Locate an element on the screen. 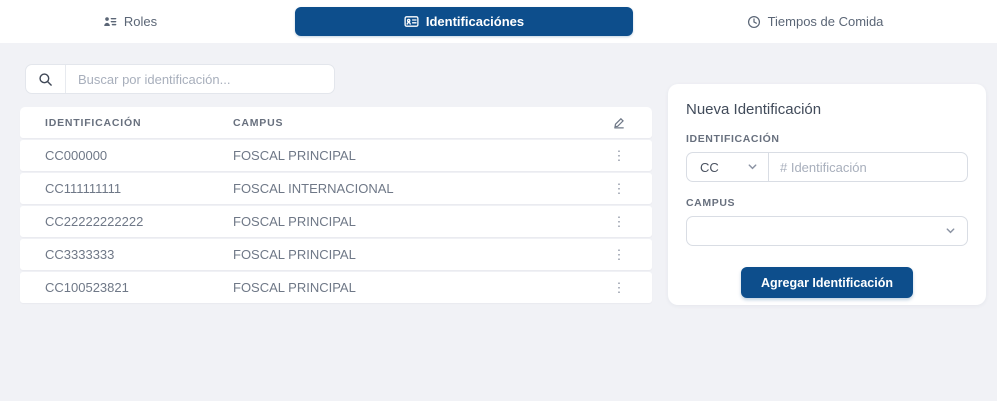 This screenshot has width=997, height=401. tab-roles-label: Roles is located at coordinates (140, 21).